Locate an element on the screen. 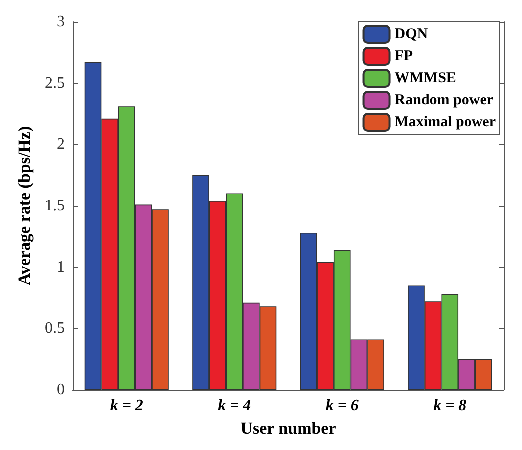 The height and width of the screenshot is (450, 522). y-tick-label: 1 is located at coordinates (61, 267).